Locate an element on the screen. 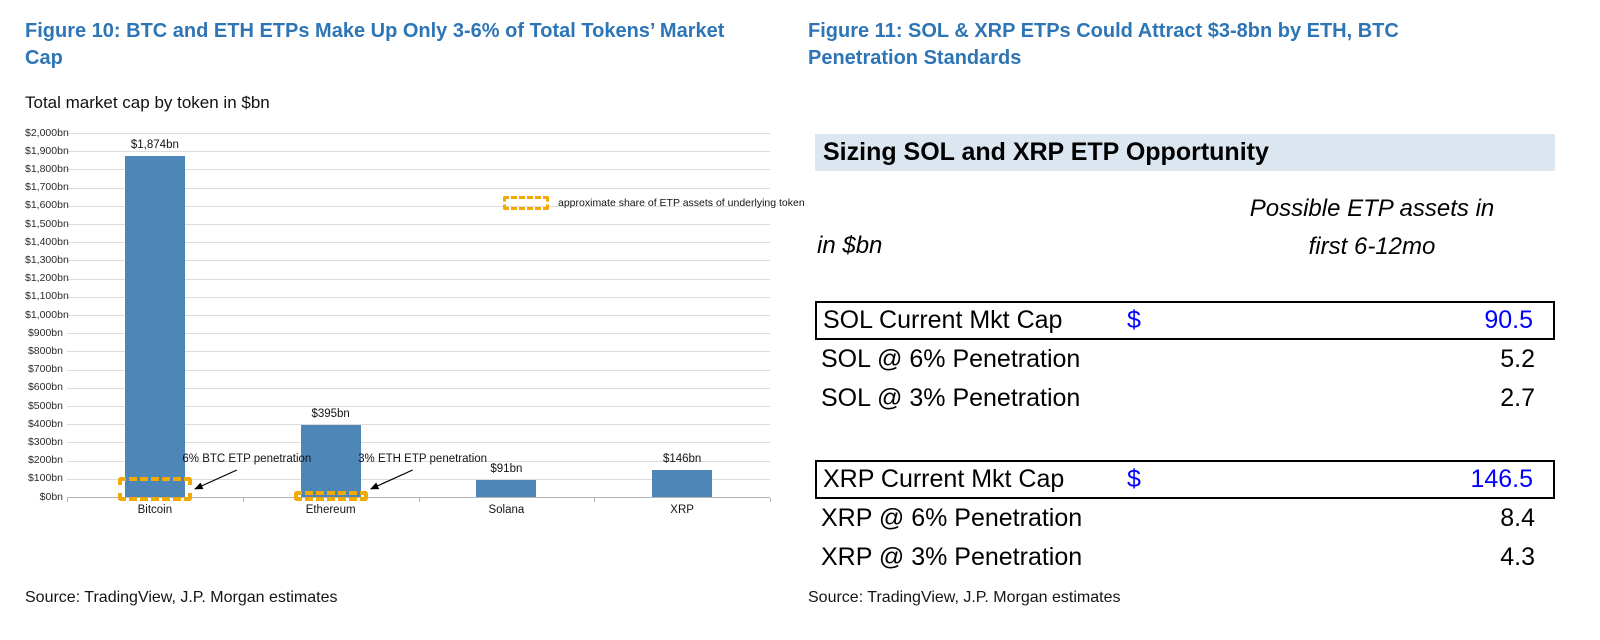  y-tick-label: $1,900bn is located at coordinates (47, 150).